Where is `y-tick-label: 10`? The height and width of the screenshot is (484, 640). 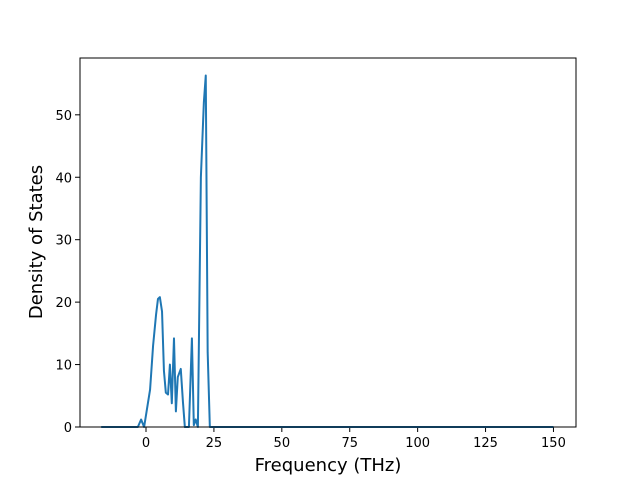
y-tick-label: 10 is located at coordinates (63, 366).